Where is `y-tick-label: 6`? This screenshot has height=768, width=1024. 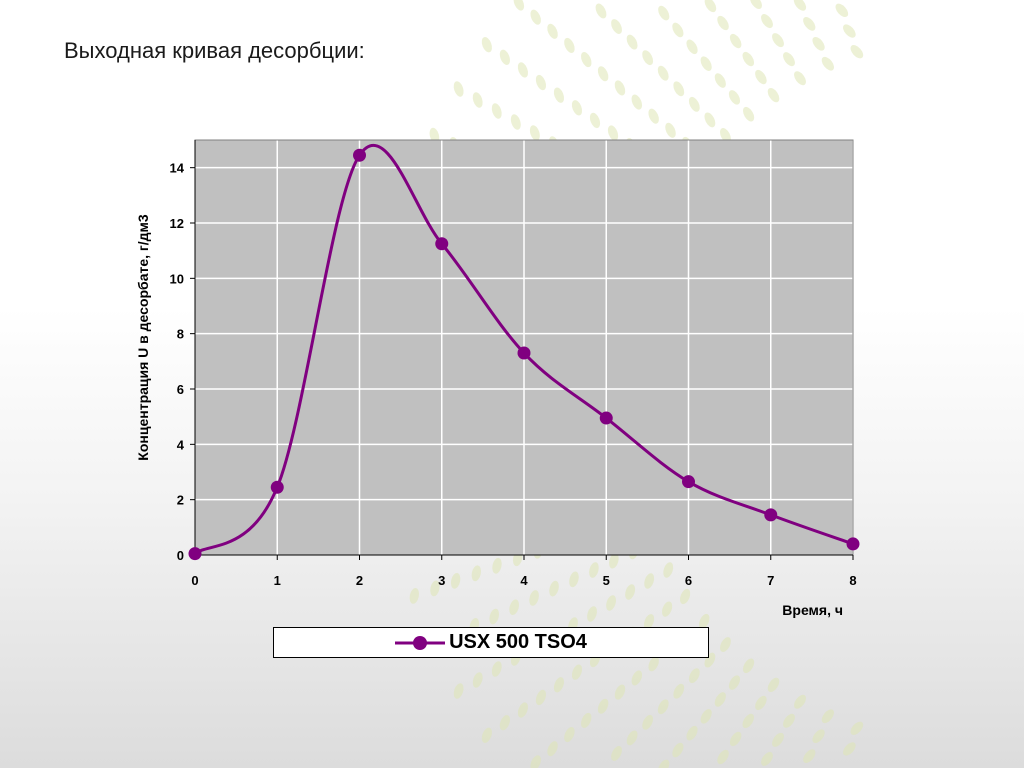 y-tick-label: 6 is located at coordinates (180, 389).